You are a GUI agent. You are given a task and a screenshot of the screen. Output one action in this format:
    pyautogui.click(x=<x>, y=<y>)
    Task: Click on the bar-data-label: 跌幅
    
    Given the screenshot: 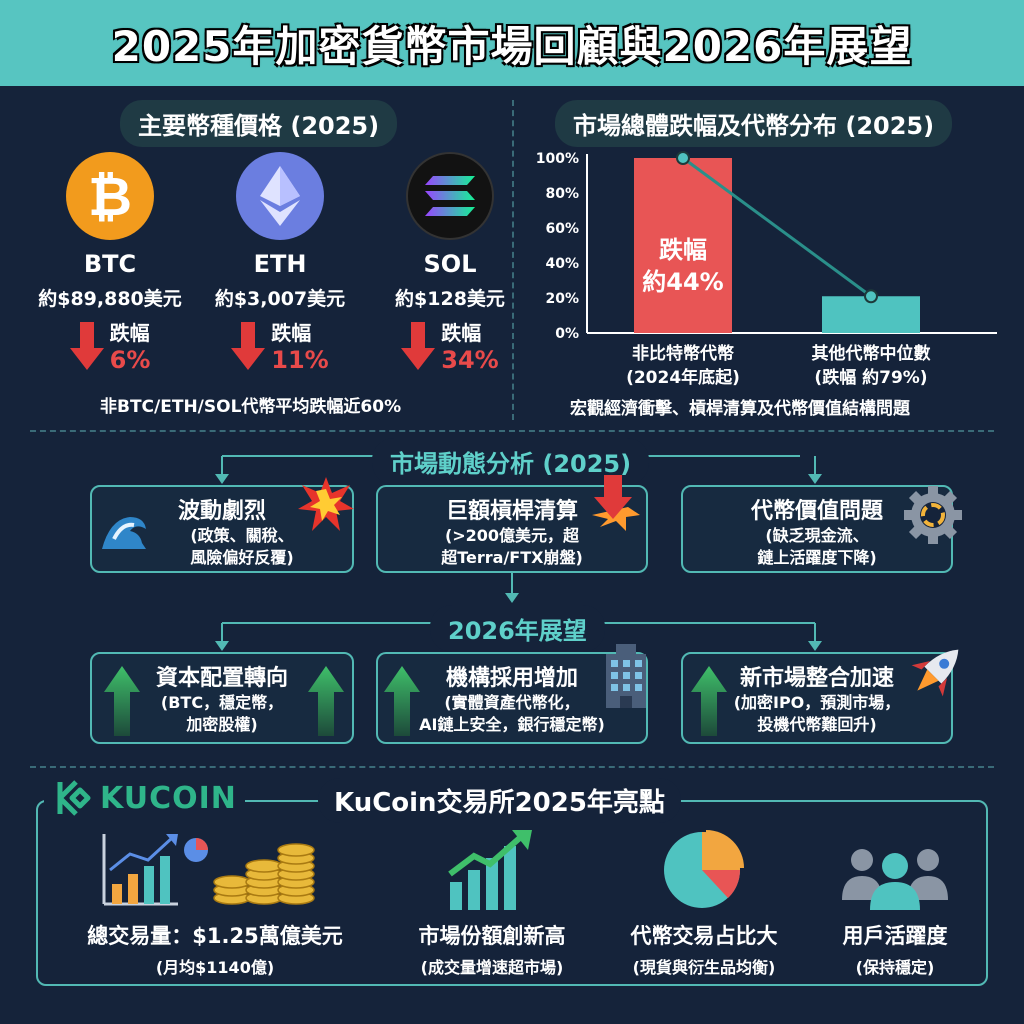 What is the action you would take?
    pyautogui.click(x=683, y=250)
    